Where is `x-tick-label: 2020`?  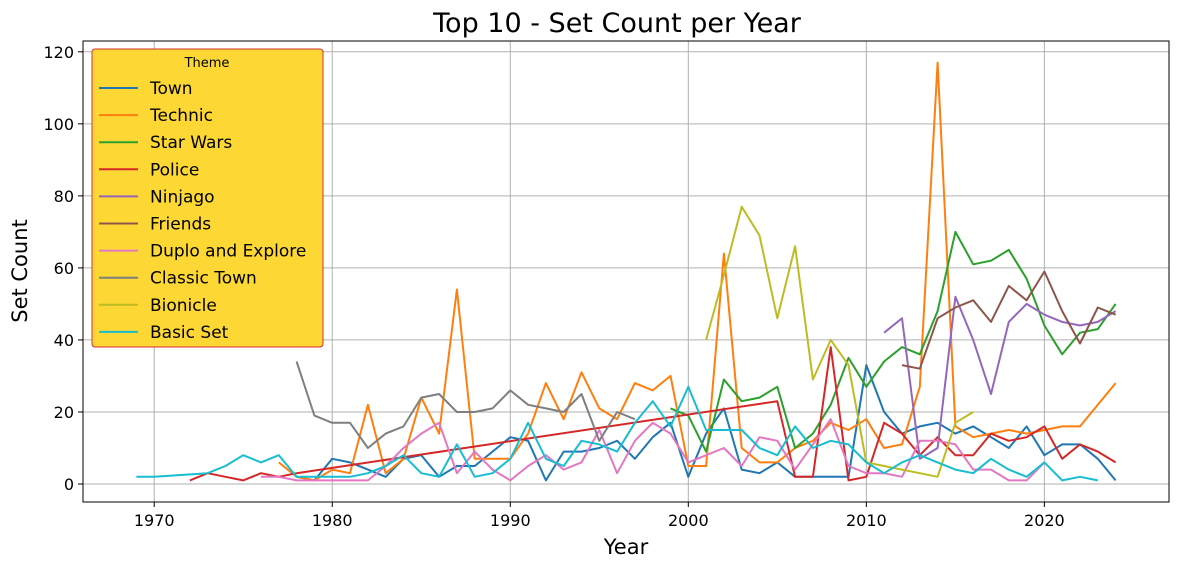
x-tick-label: 2020 is located at coordinates (1044, 520).